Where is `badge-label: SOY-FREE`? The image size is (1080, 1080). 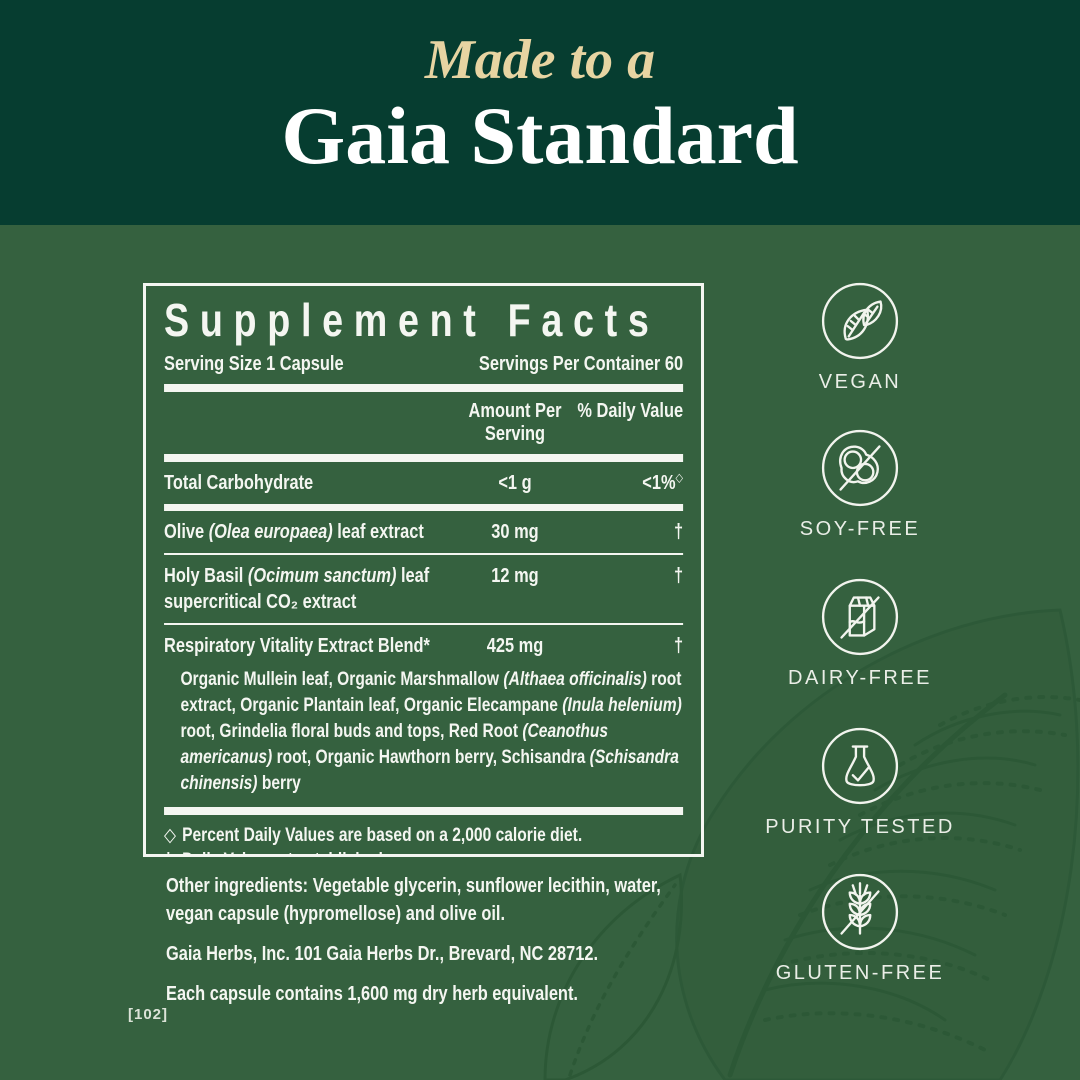
badge-label: SOY-FREE is located at coordinates (860, 529).